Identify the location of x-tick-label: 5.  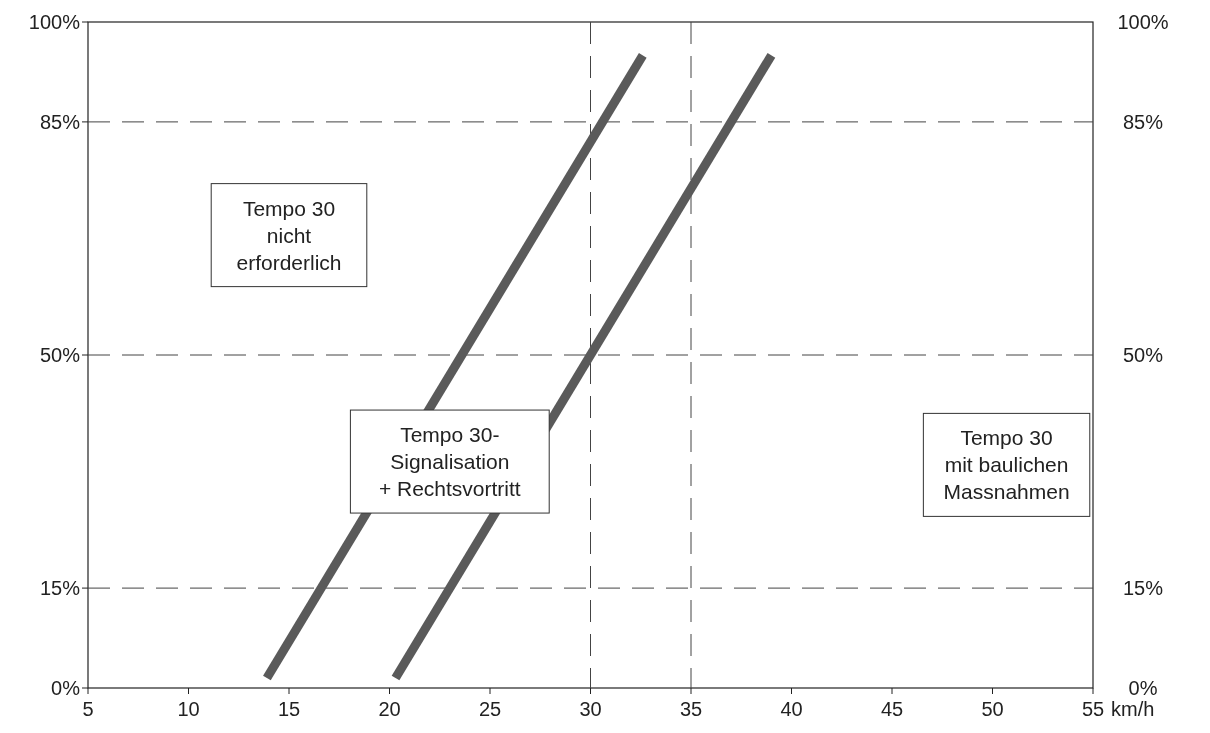
(88, 709).